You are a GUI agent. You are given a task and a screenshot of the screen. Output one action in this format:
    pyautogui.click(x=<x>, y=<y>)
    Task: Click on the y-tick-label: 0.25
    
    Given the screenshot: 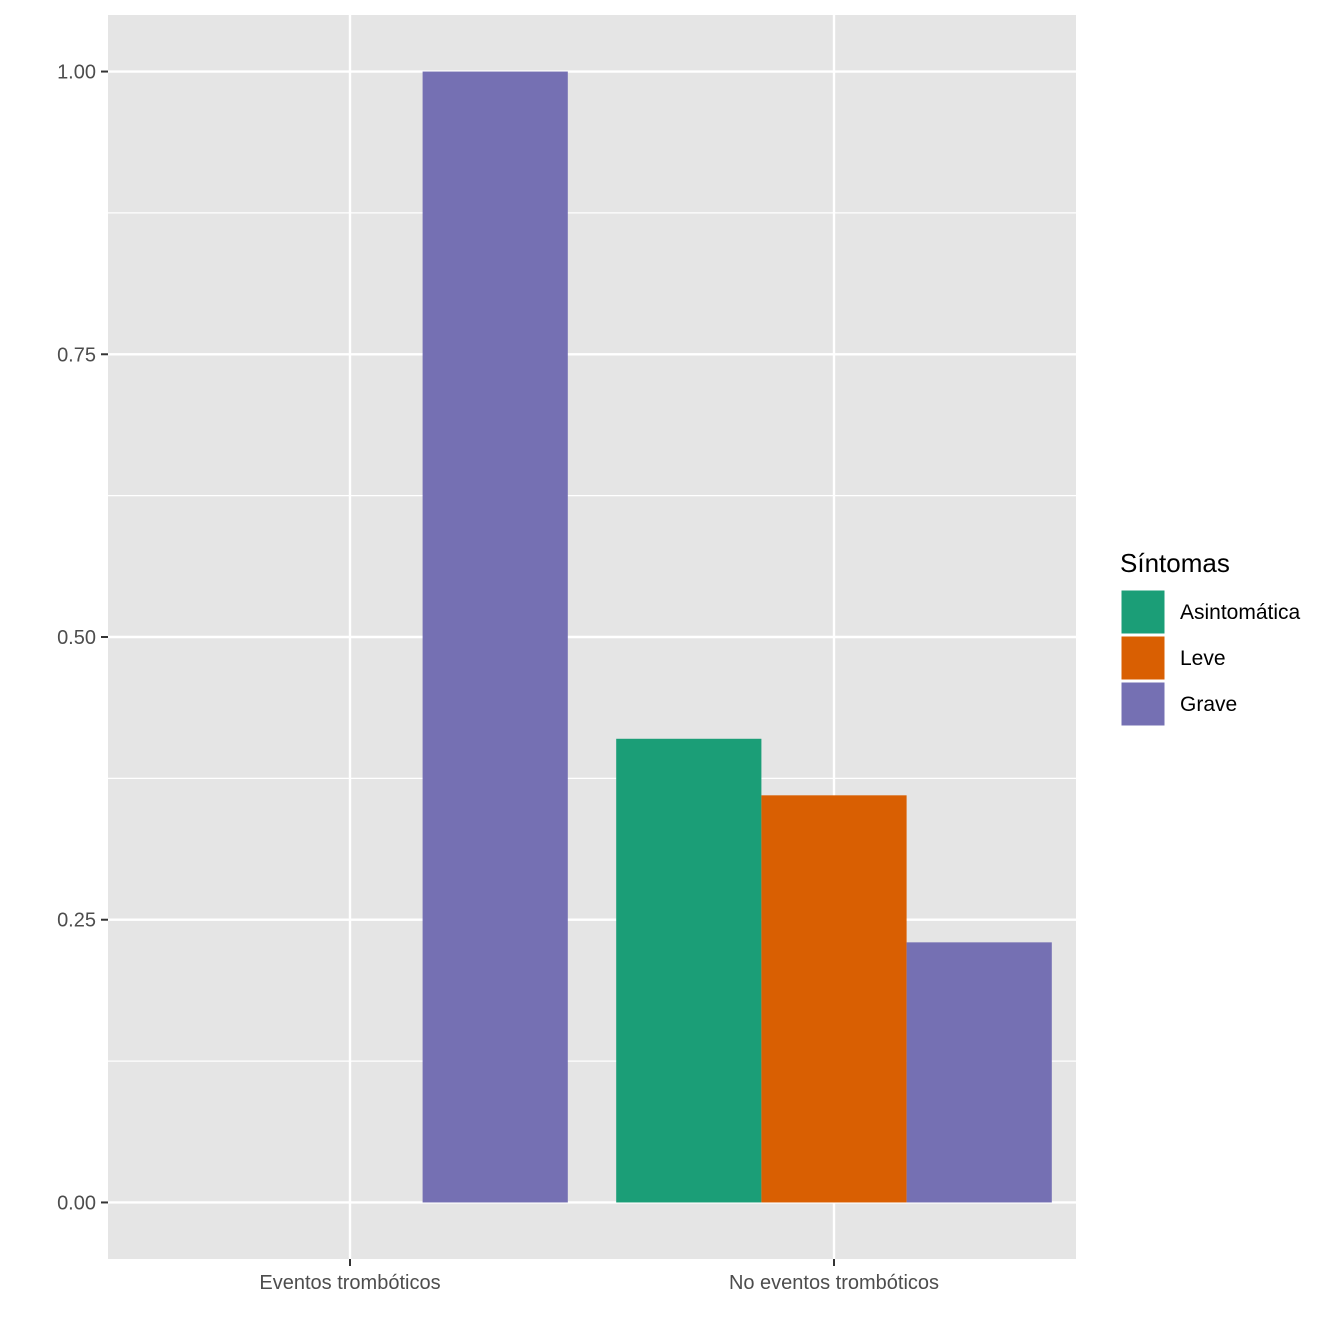 What is the action you would take?
    pyautogui.click(x=76, y=921)
    